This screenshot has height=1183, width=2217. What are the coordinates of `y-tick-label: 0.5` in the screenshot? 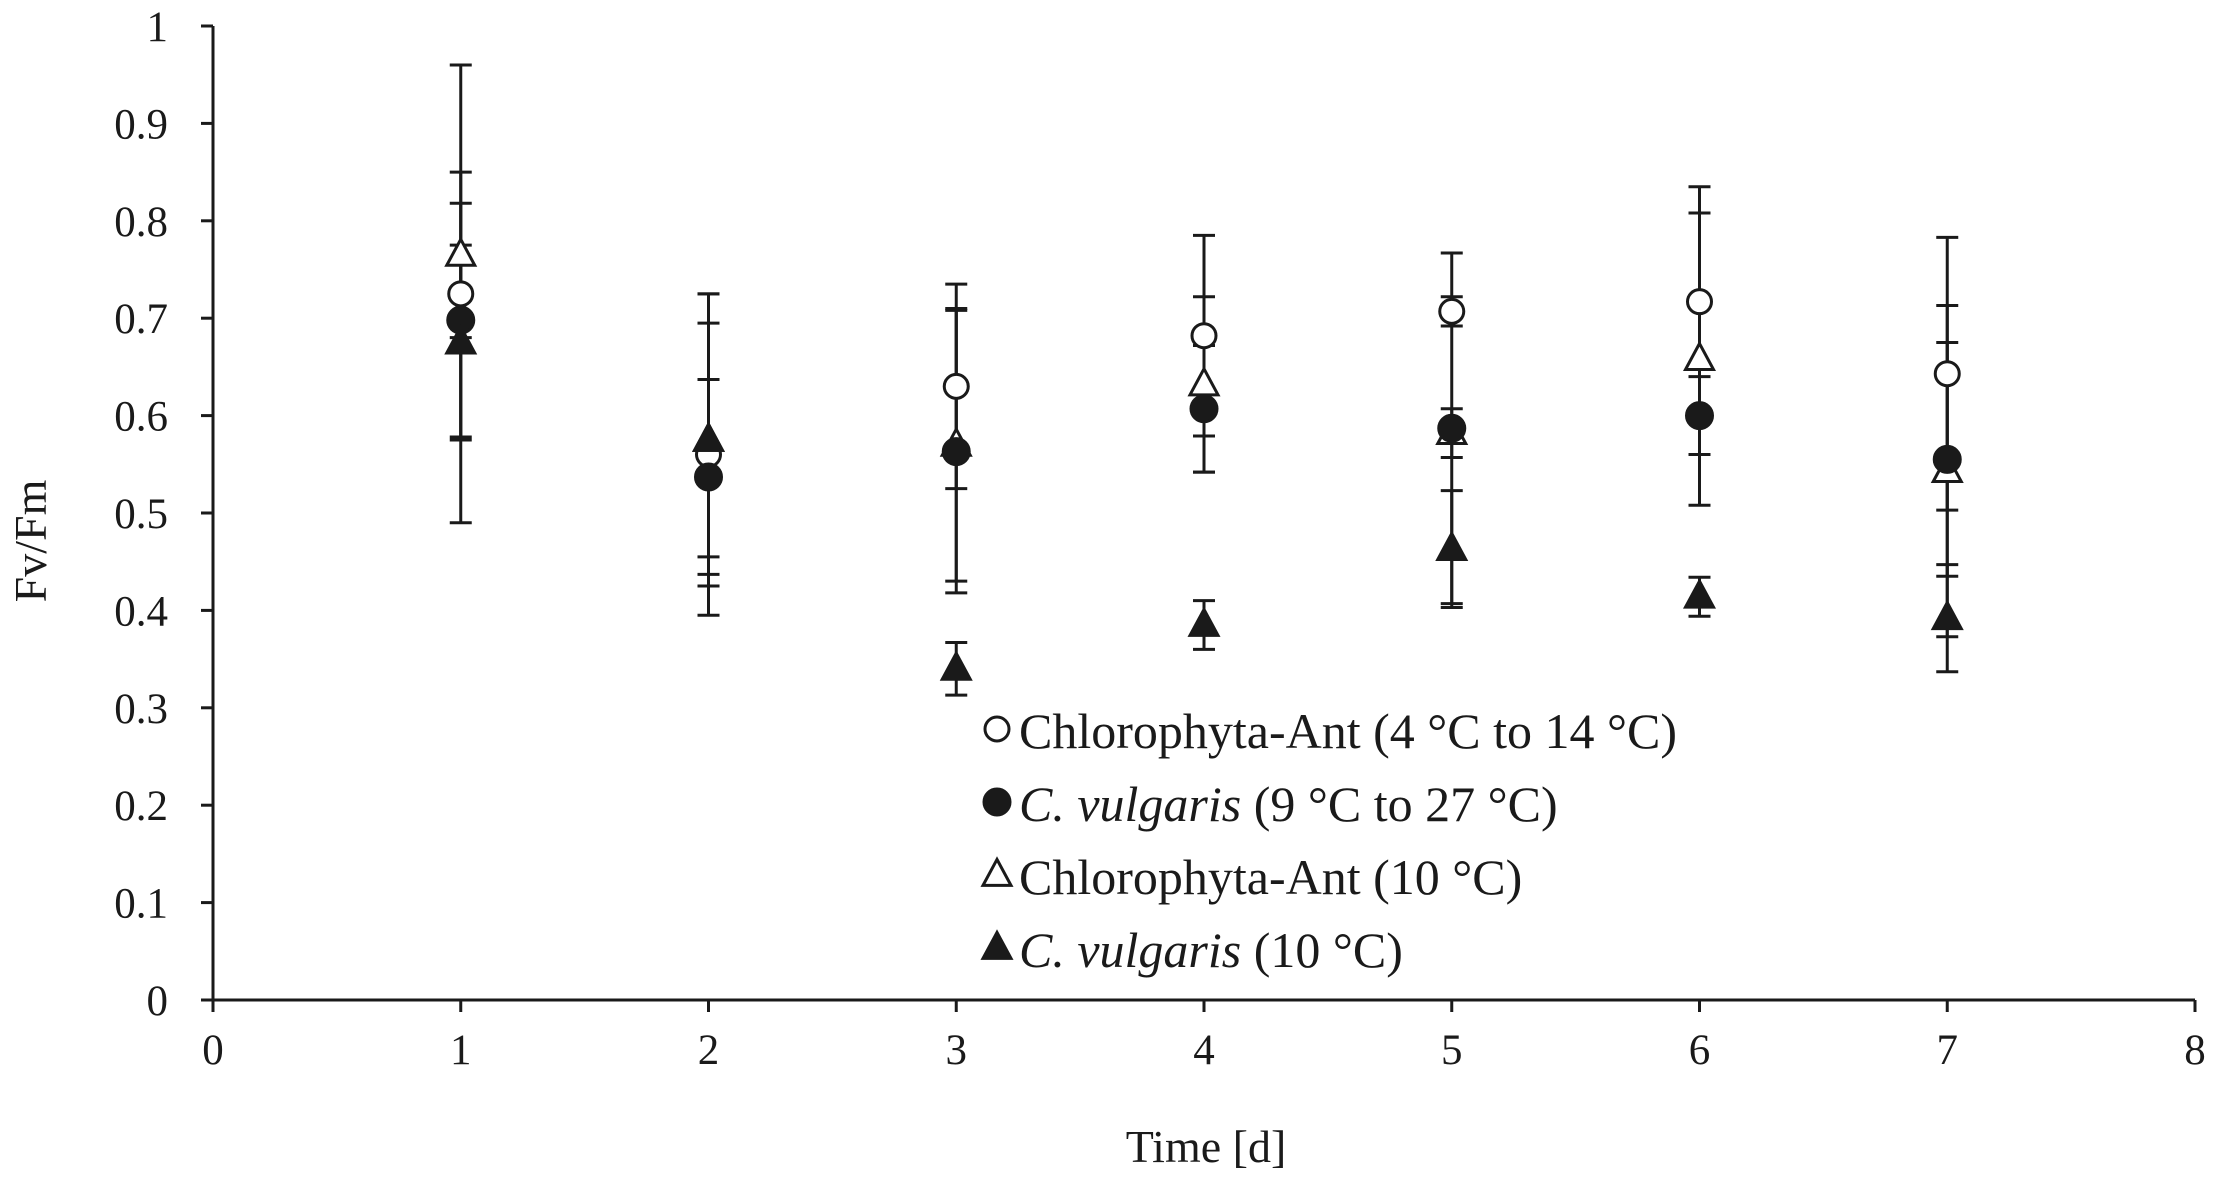 It's located at (141, 514).